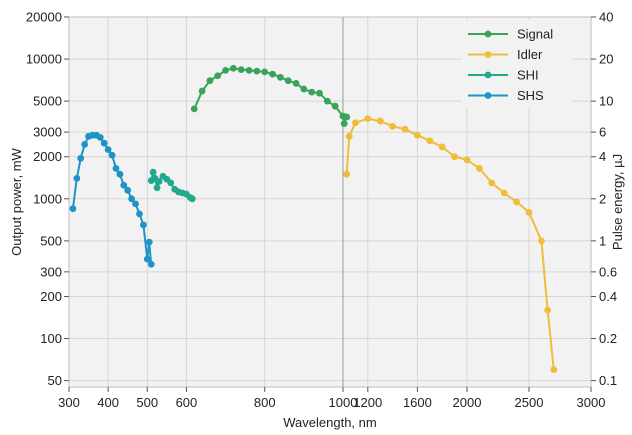 The image size is (632, 435). Describe the element at coordinates (517, 64) in the screenshot. I see `legend: Signal Idler SHI SHS` at that location.